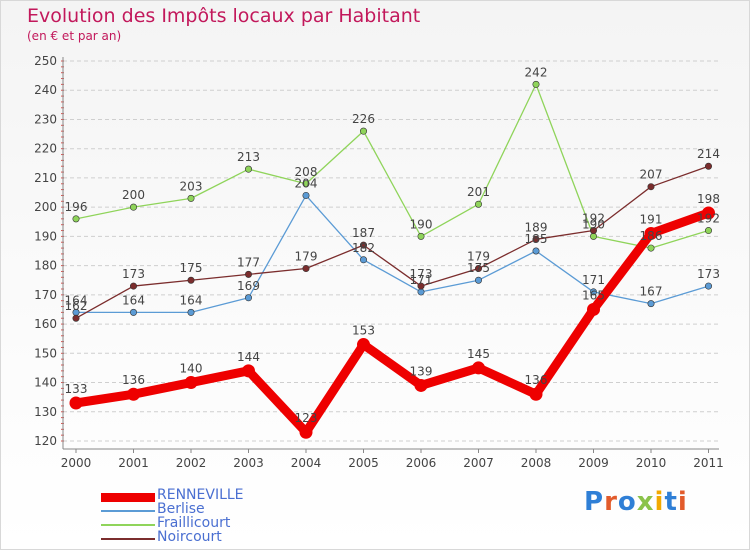  I want to click on data-label-berlise: 175, so click(478, 268).